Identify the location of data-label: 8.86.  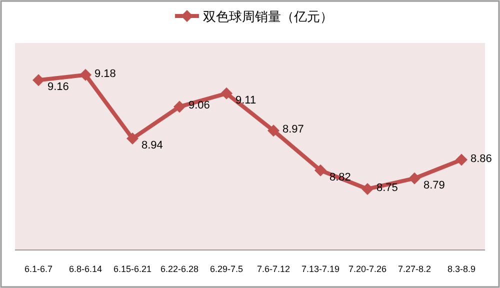
(481, 158).